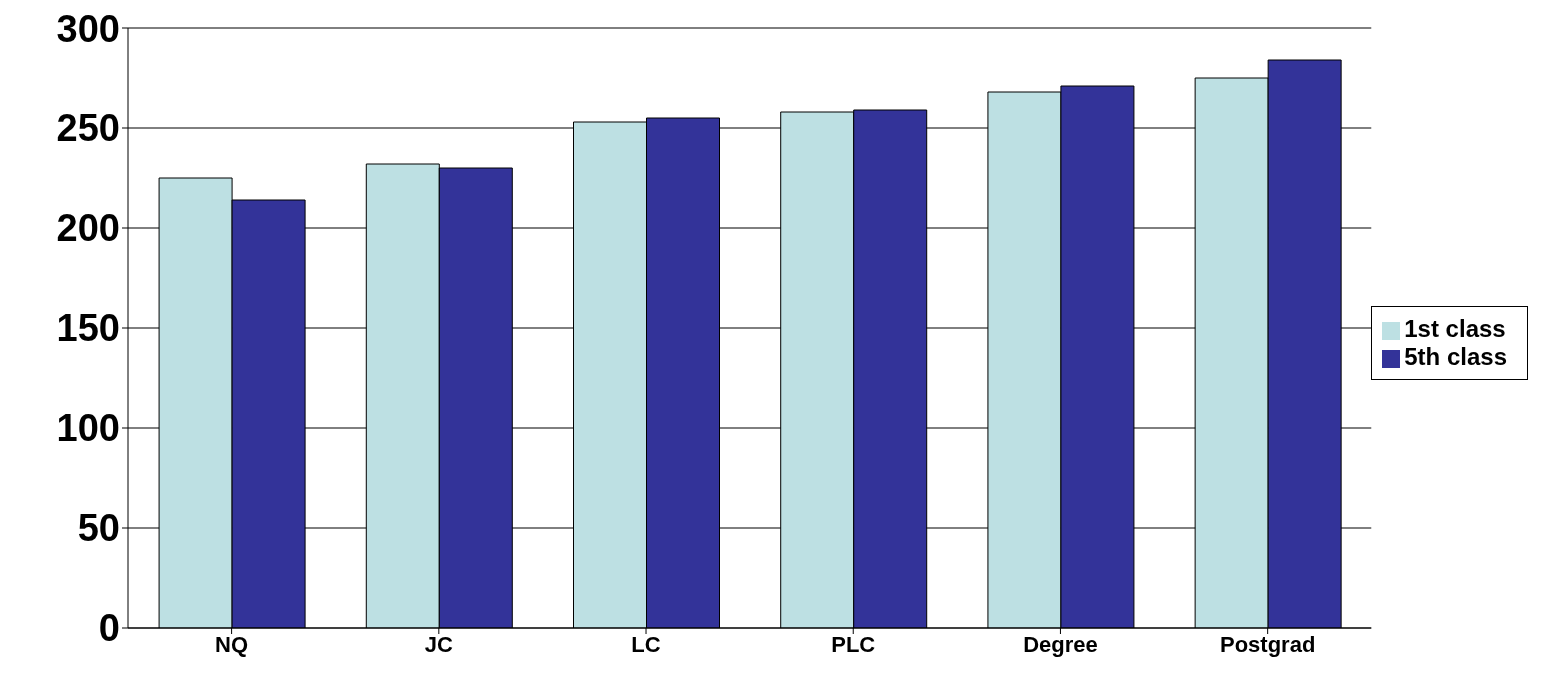 The width and height of the screenshot is (1563, 687). Describe the element at coordinates (232, 644) in the screenshot. I see `x-tick-label: NQ` at that location.